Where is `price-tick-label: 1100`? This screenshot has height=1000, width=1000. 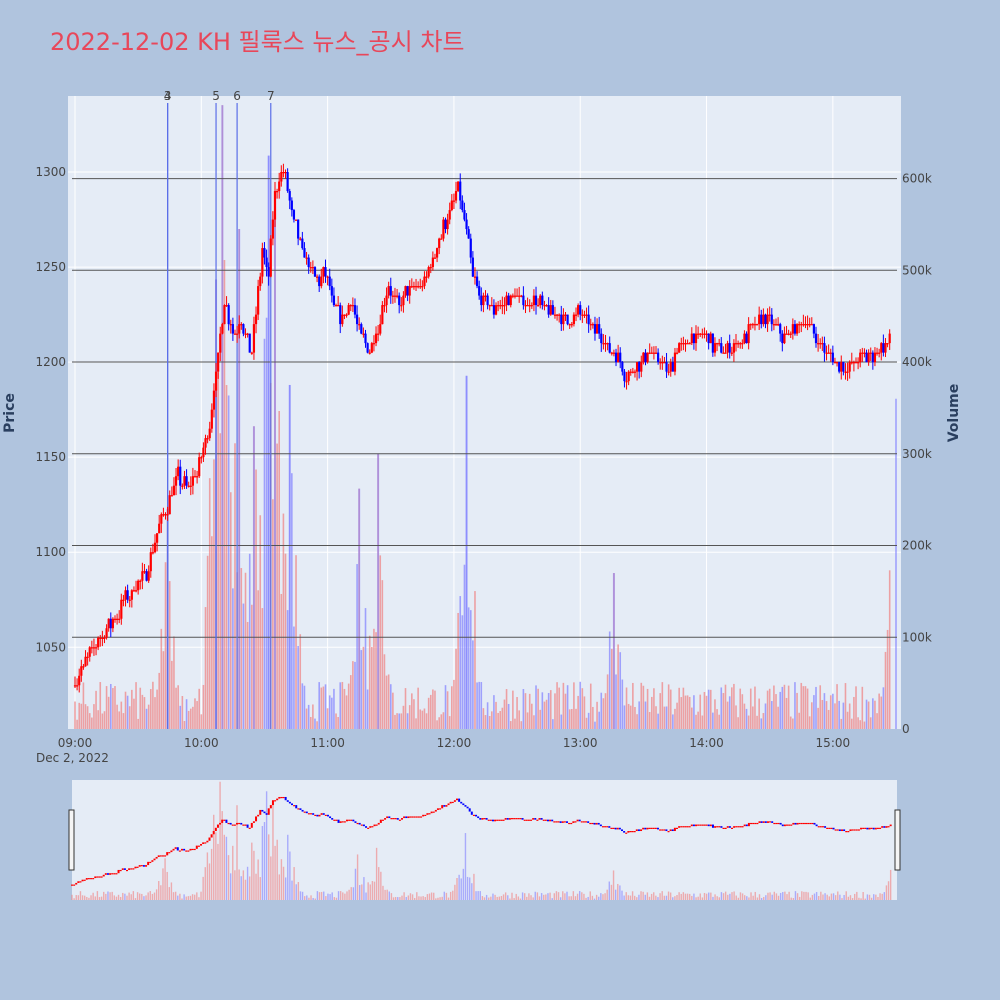
price-tick-label: 1100 is located at coordinates (50, 552).